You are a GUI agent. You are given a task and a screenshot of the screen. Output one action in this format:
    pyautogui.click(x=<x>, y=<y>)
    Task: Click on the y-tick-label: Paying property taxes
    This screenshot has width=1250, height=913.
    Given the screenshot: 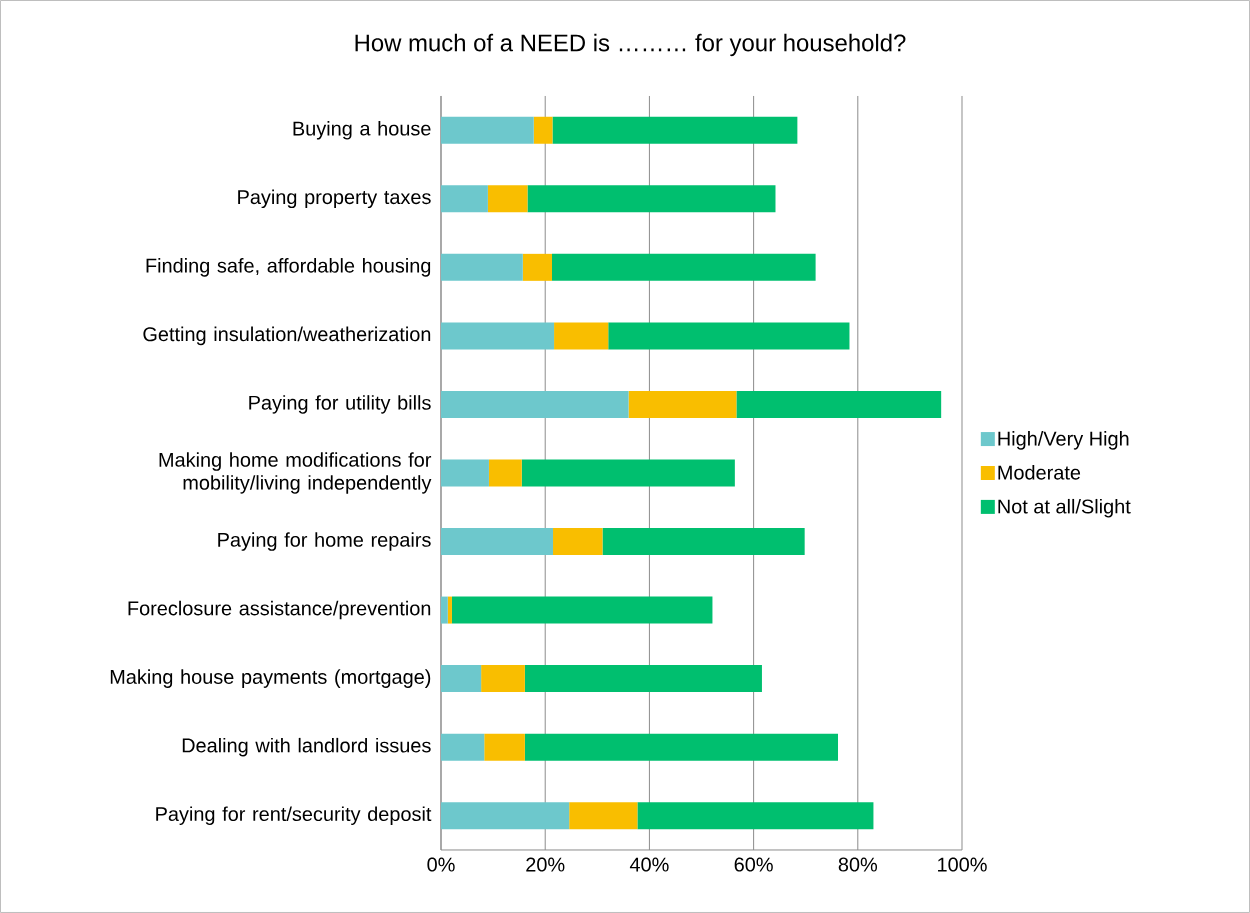 What is the action you would take?
    pyautogui.click(x=334, y=199)
    